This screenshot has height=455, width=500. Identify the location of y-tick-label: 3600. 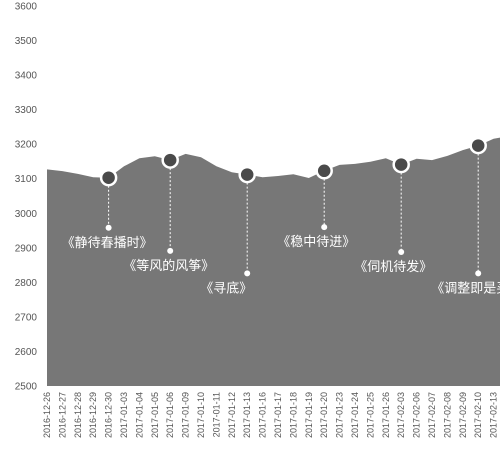
(26, 7).